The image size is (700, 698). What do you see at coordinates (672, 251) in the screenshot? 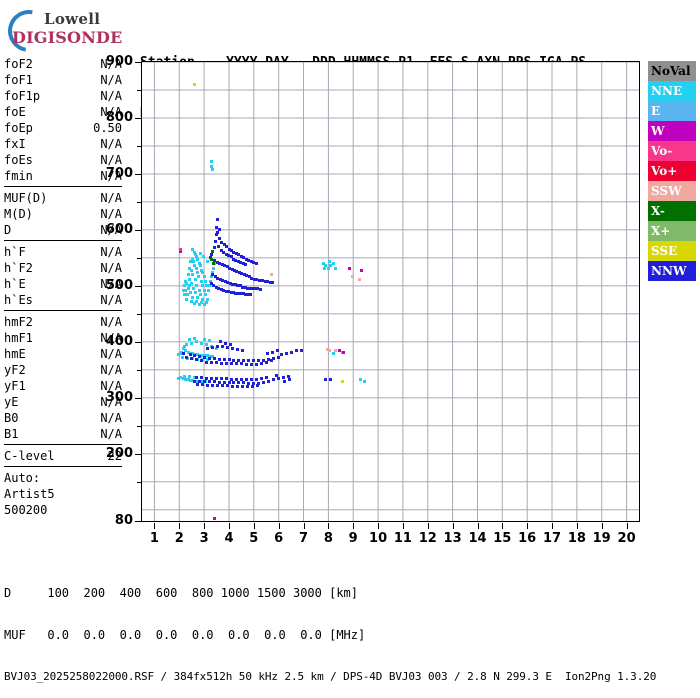
I see `legend-item-sse: SSE` at bounding box center [672, 251].